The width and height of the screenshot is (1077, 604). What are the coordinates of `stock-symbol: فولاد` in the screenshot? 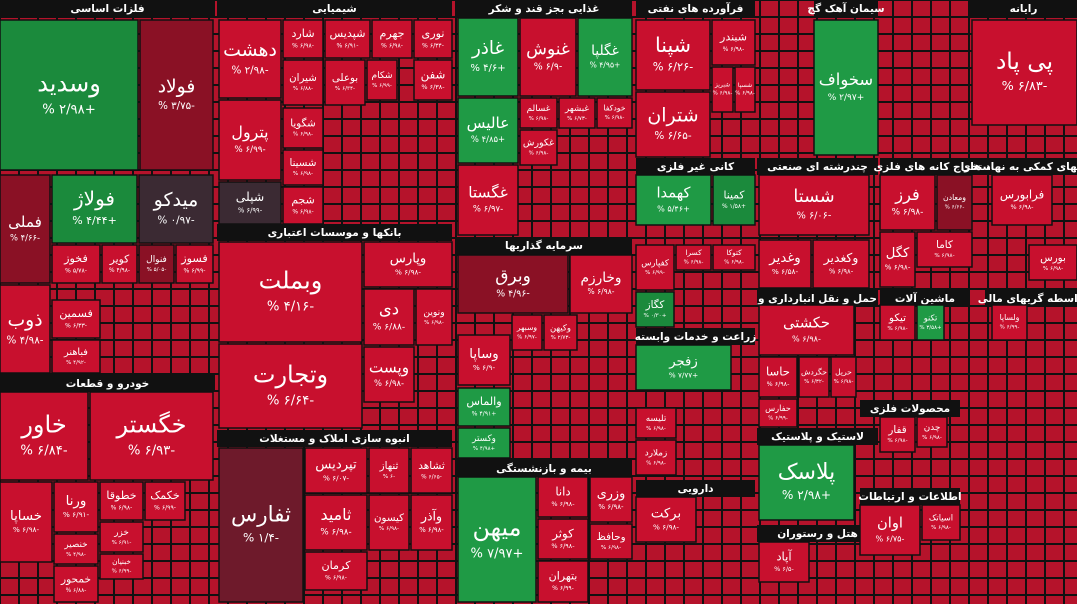 It's located at (177, 86).